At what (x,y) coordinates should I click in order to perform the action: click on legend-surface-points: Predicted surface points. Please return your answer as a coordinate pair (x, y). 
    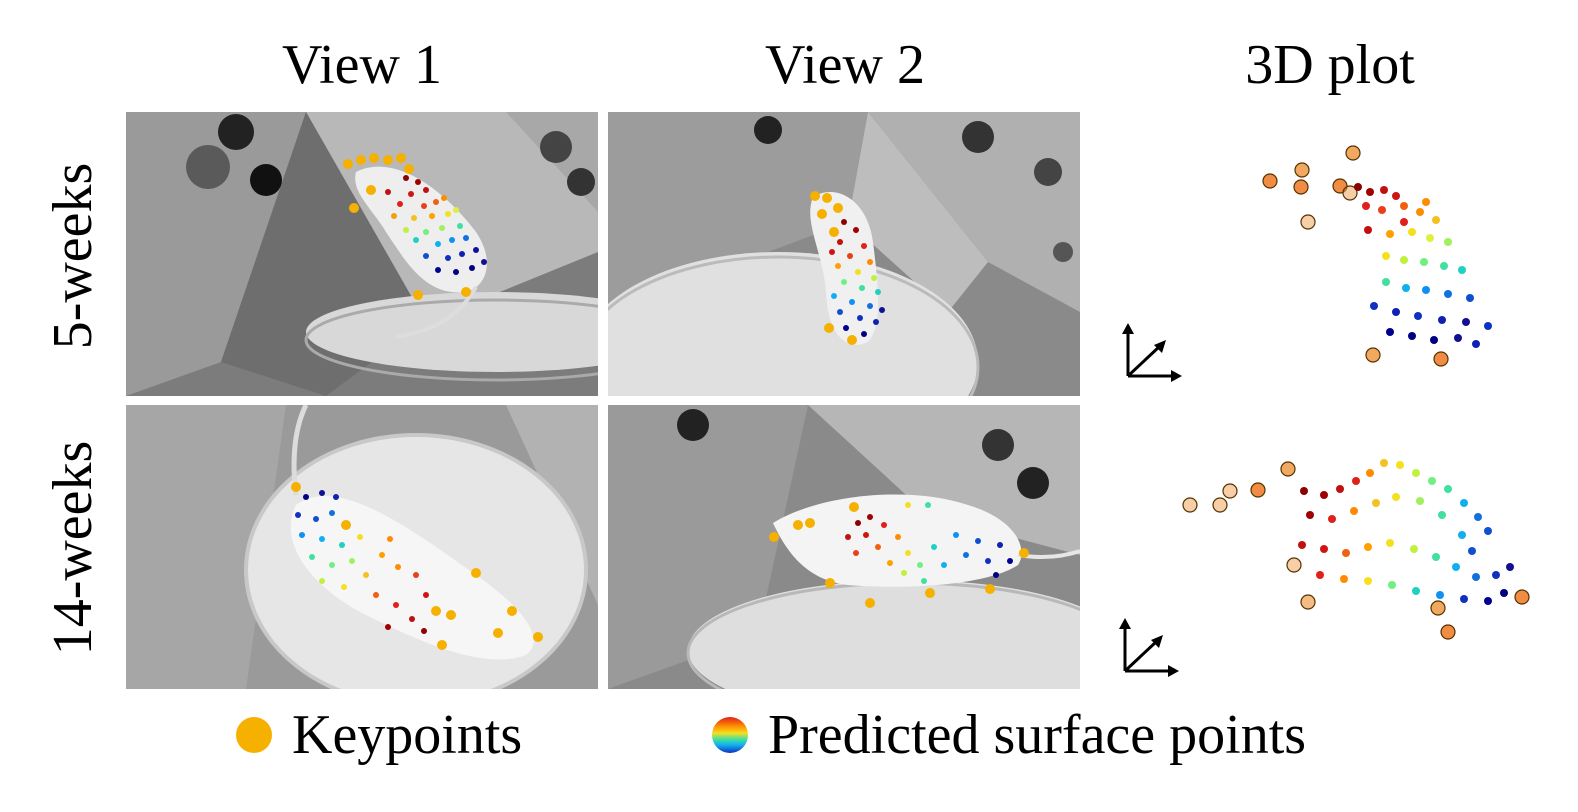
    Looking at the image, I should click on (1009, 735).